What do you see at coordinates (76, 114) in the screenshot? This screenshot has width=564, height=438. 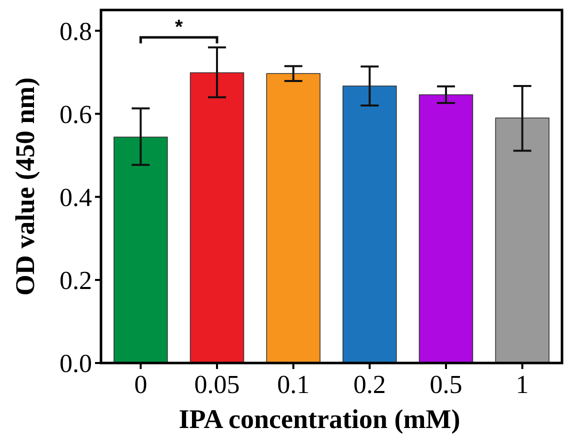 I see `y-tick-label: 0.6` at bounding box center [76, 114].